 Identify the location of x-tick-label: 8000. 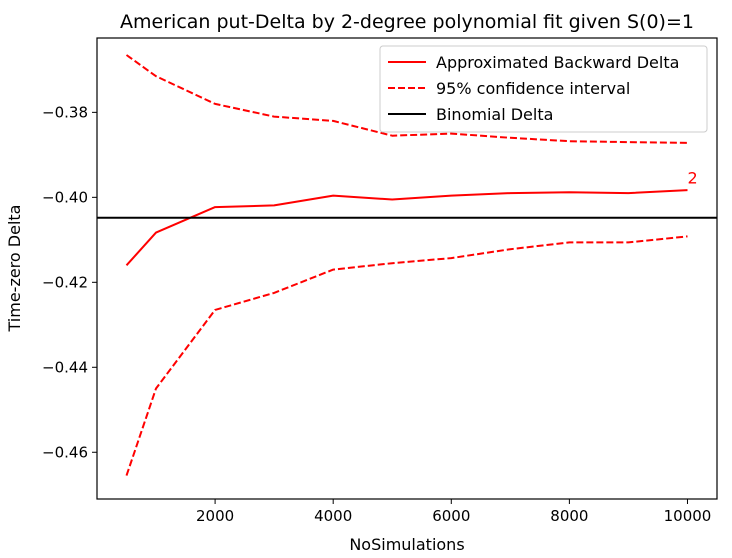
(569, 516).